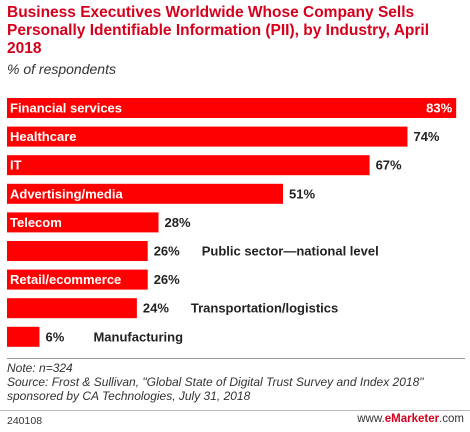  I want to click on category-label-public-sector-national-level: Public sector—national level, so click(290, 251).